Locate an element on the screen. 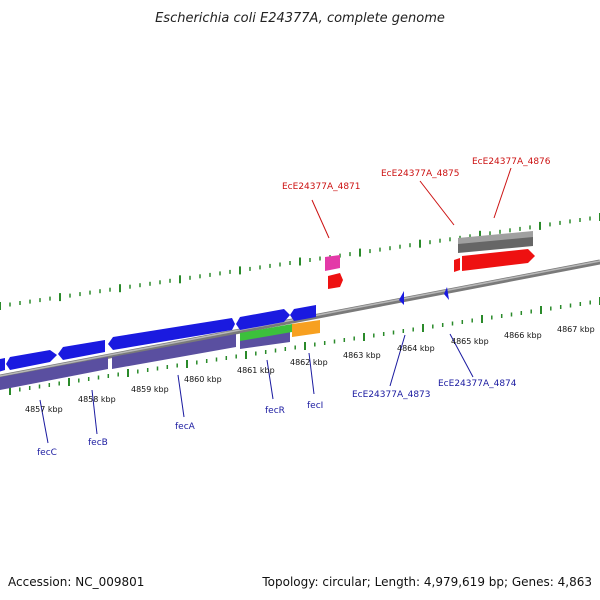 The height and width of the screenshot is (600, 600). leader-fecC is located at coordinates (44, 421).